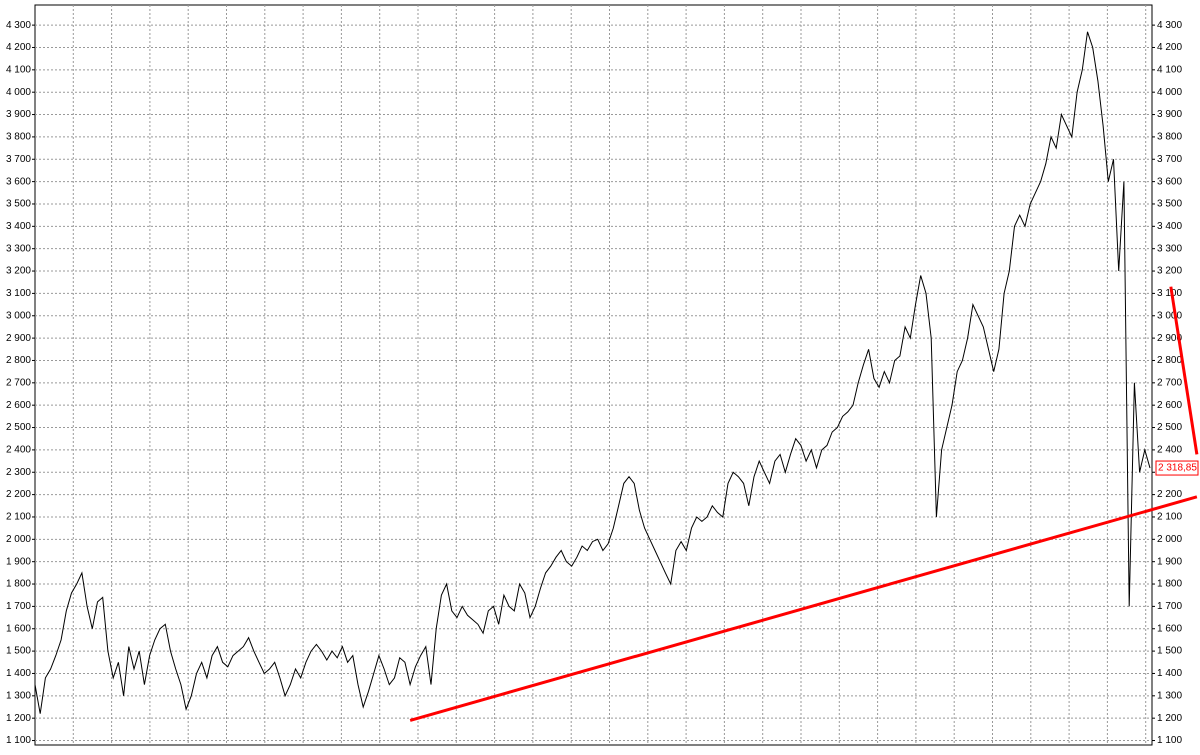 This screenshot has height=755, width=1200. Describe the element at coordinates (1169, 427) in the screenshot. I see `y2-tick-label: 2 500` at that location.